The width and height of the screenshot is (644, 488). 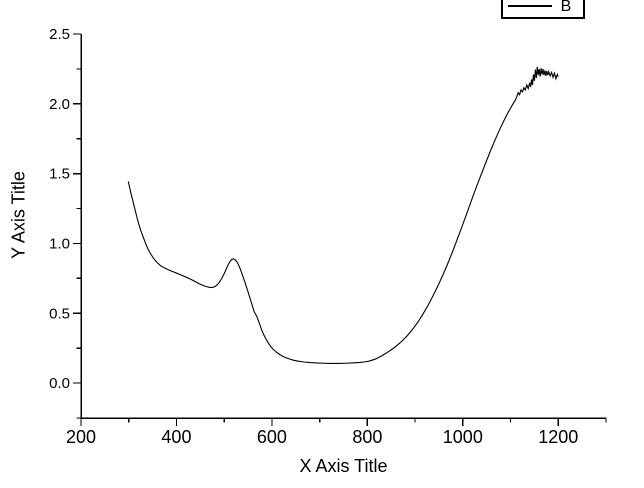 What do you see at coordinates (59, 209) in the screenshot?
I see `y-tick-labels: 0.0 0.5 1.0 1.5 2.0 2.5` at bounding box center [59, 209].